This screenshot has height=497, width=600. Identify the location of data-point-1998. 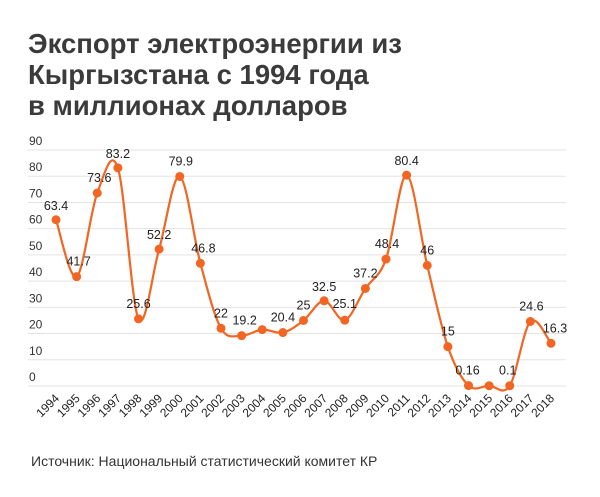
(138, 319).